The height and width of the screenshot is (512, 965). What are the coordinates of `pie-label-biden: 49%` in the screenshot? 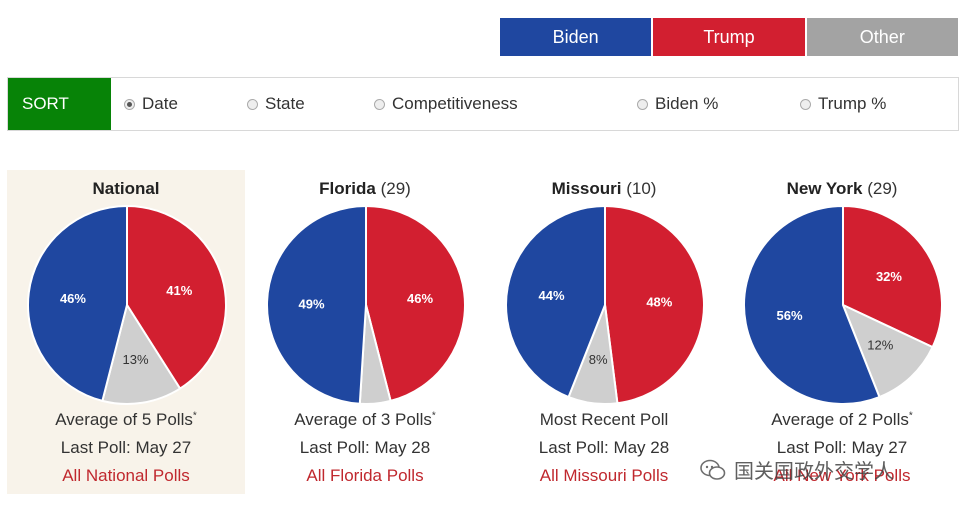 It's located at (312, 303).